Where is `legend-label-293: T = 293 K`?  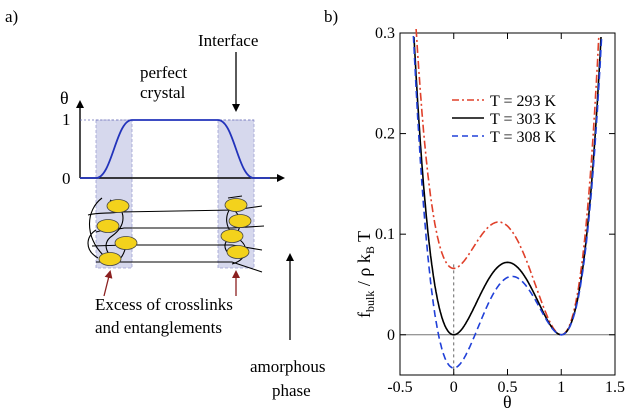 legend-label-293: T = 293 K is located at coordinates (523, 101).